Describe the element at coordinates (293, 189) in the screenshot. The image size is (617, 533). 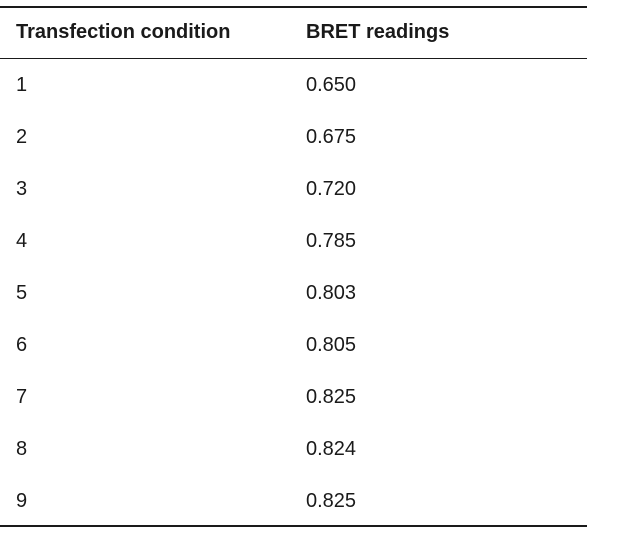
I see `table-row: 3 0.720` at that location.